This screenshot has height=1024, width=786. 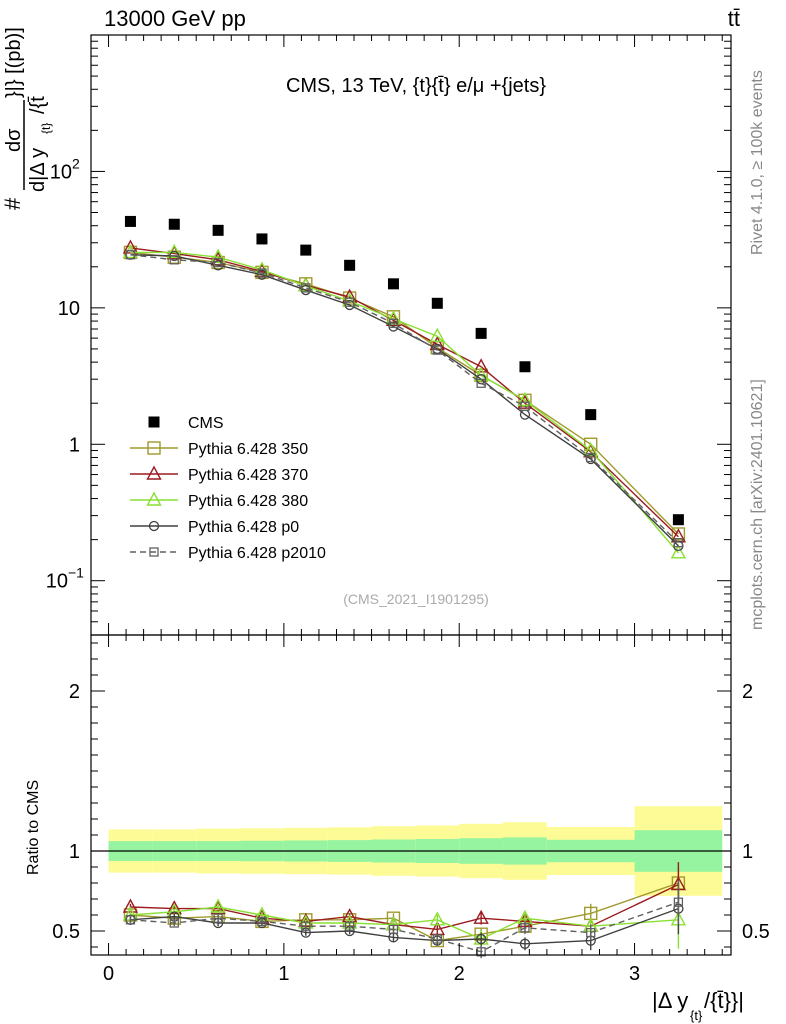 What do you see at coordinates (76, 163) in the screenshot?
I see `y-tick-label-exponent: 2` at bounding box center [76, 163].